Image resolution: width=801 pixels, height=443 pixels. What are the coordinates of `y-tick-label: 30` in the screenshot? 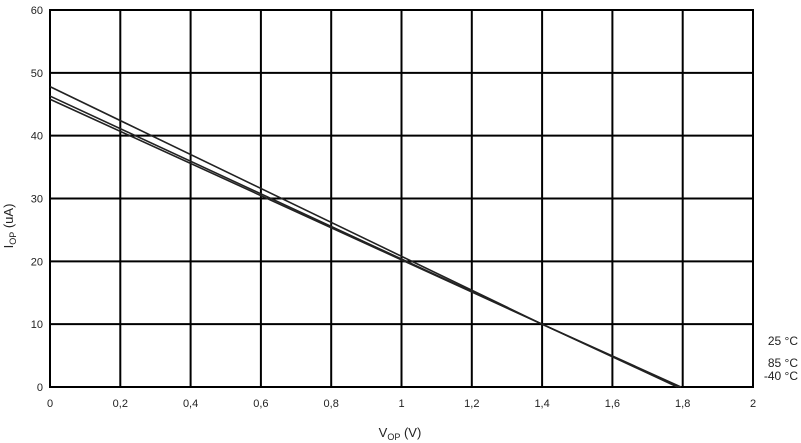 It's located at (37, 200).